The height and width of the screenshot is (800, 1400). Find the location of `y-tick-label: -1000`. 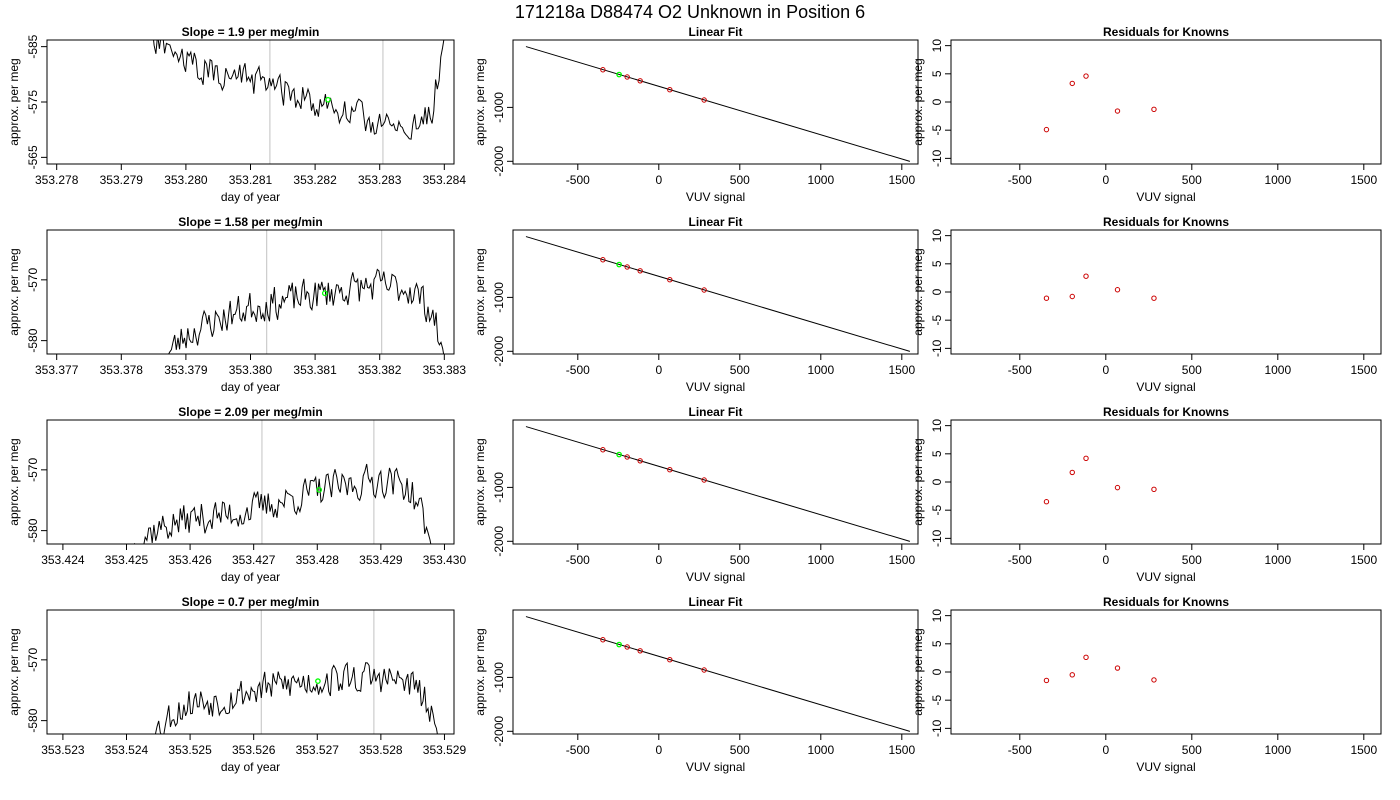

y-tick-label: -1000 is located at coordinates (499, 487).